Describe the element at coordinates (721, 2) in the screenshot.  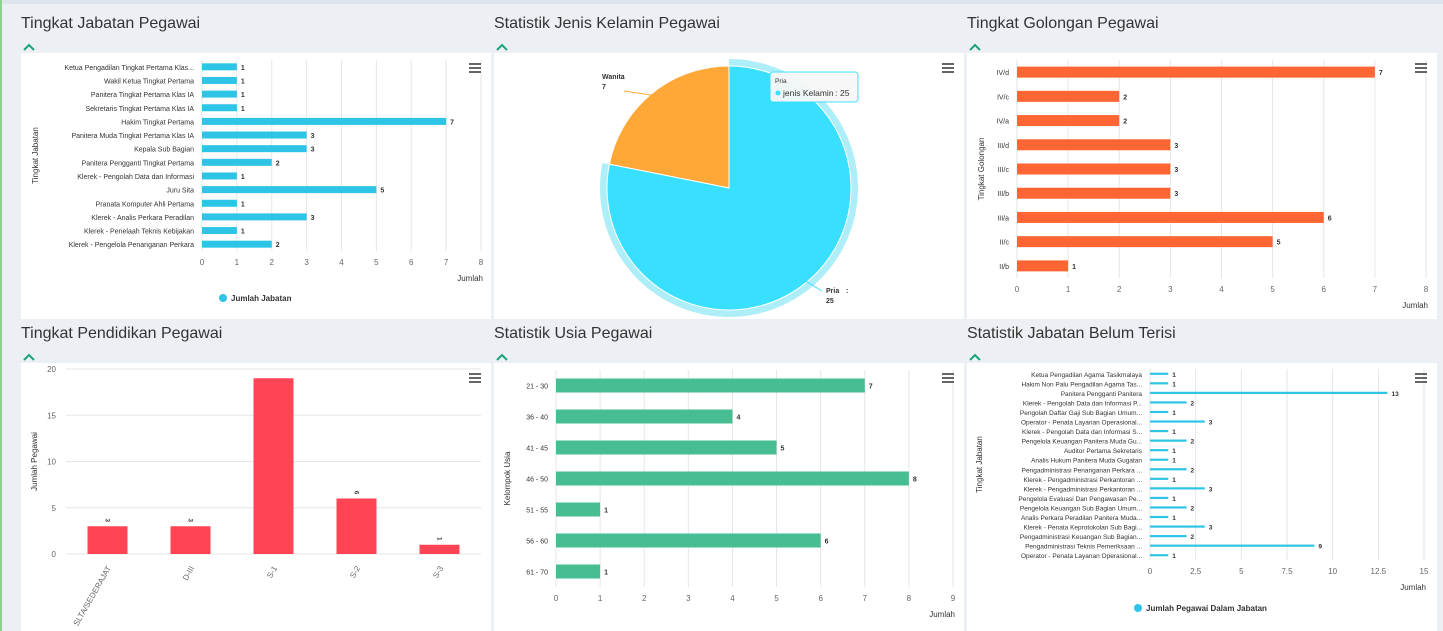
I see `top-border` at that location.